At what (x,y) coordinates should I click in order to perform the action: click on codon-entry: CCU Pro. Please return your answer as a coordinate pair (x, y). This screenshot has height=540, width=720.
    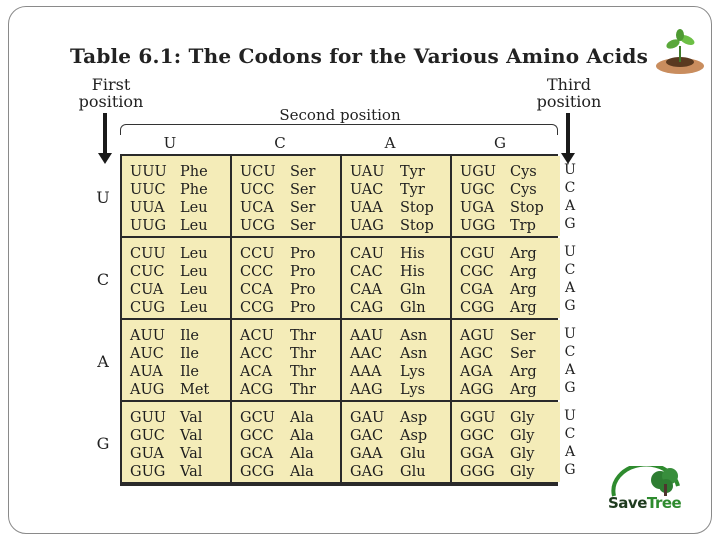
    Looking at the image, I should click on (290, 254).